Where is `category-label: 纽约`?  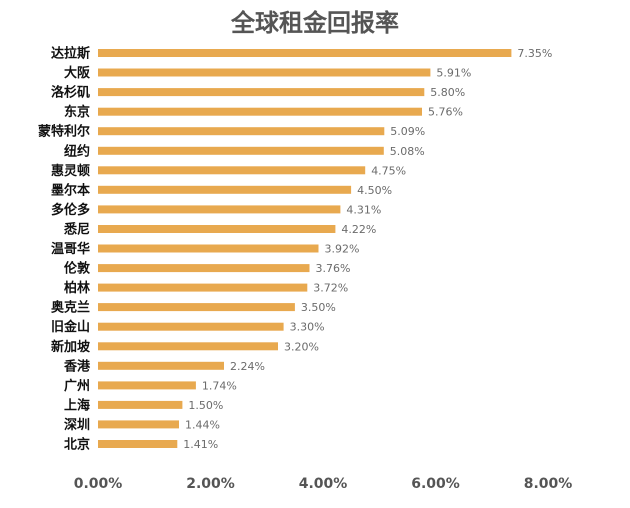 category-label: 纽约 is located at coordinates (77, 151).